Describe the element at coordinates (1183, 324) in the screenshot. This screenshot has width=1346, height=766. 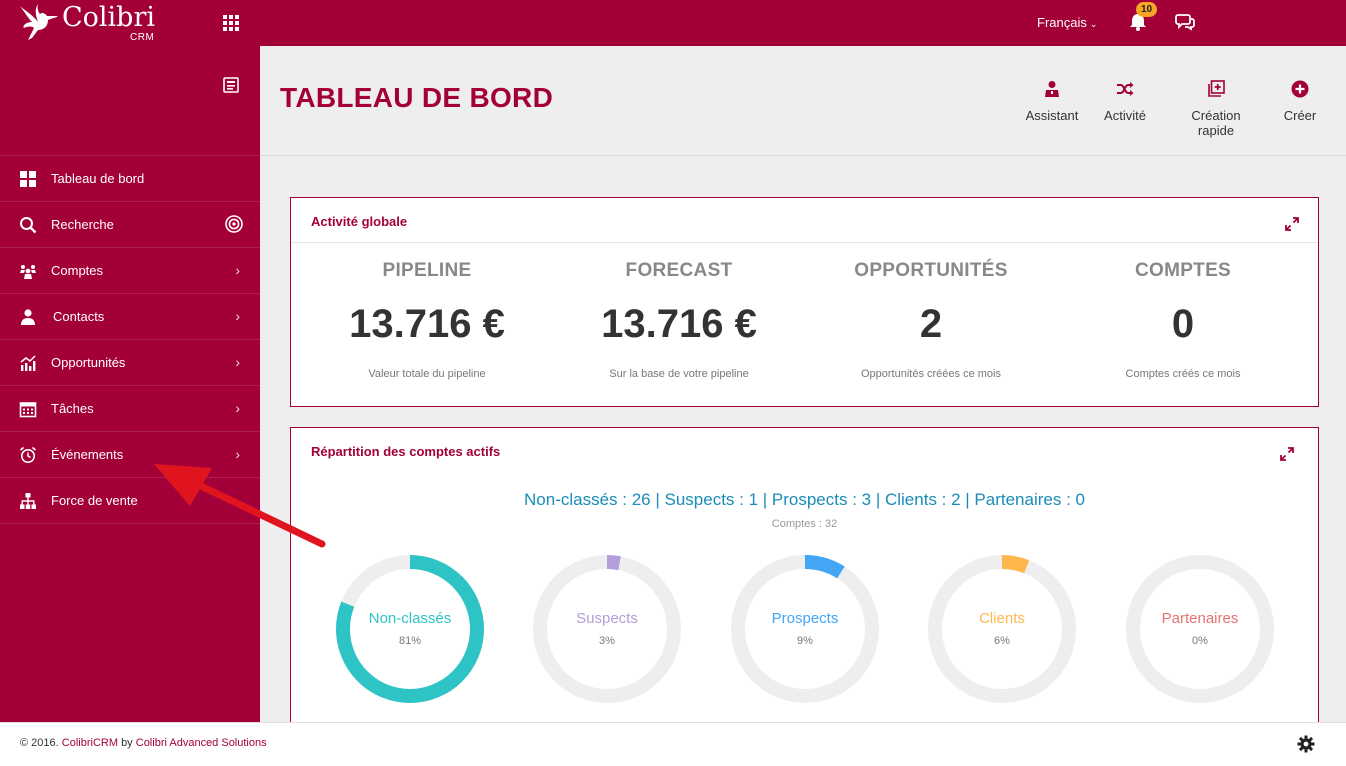
I see `stat-value: 0` at that location.